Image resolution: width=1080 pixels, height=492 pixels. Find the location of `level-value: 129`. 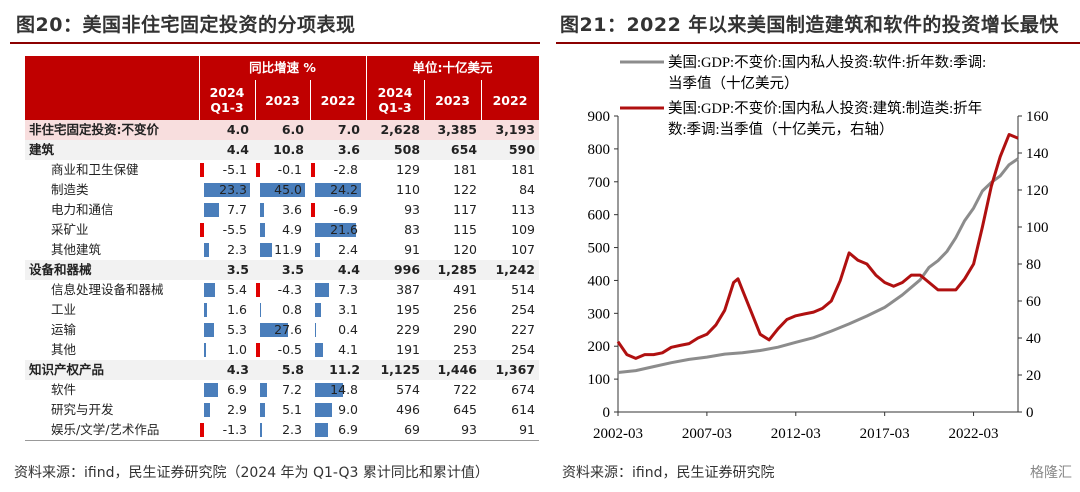

level-value: 129 is located at coordinates (408, 169).